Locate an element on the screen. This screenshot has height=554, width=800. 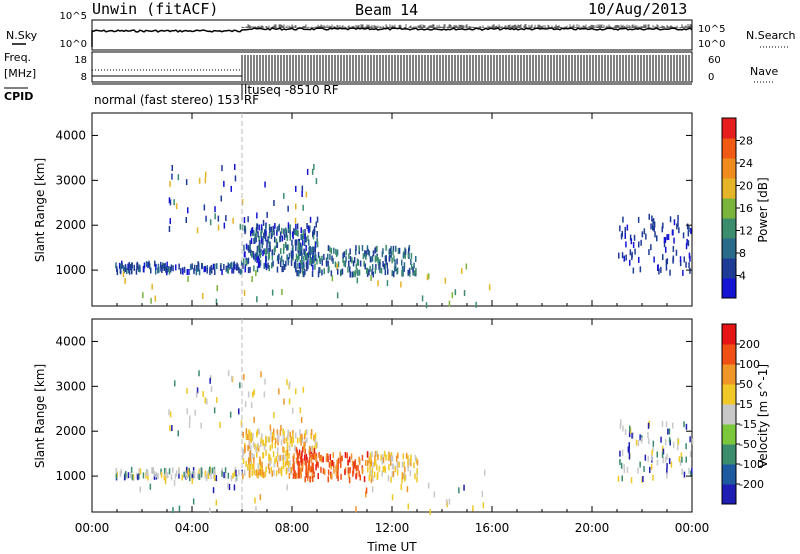
freq-unit: [MHz] is located at coordinates (20, 73).